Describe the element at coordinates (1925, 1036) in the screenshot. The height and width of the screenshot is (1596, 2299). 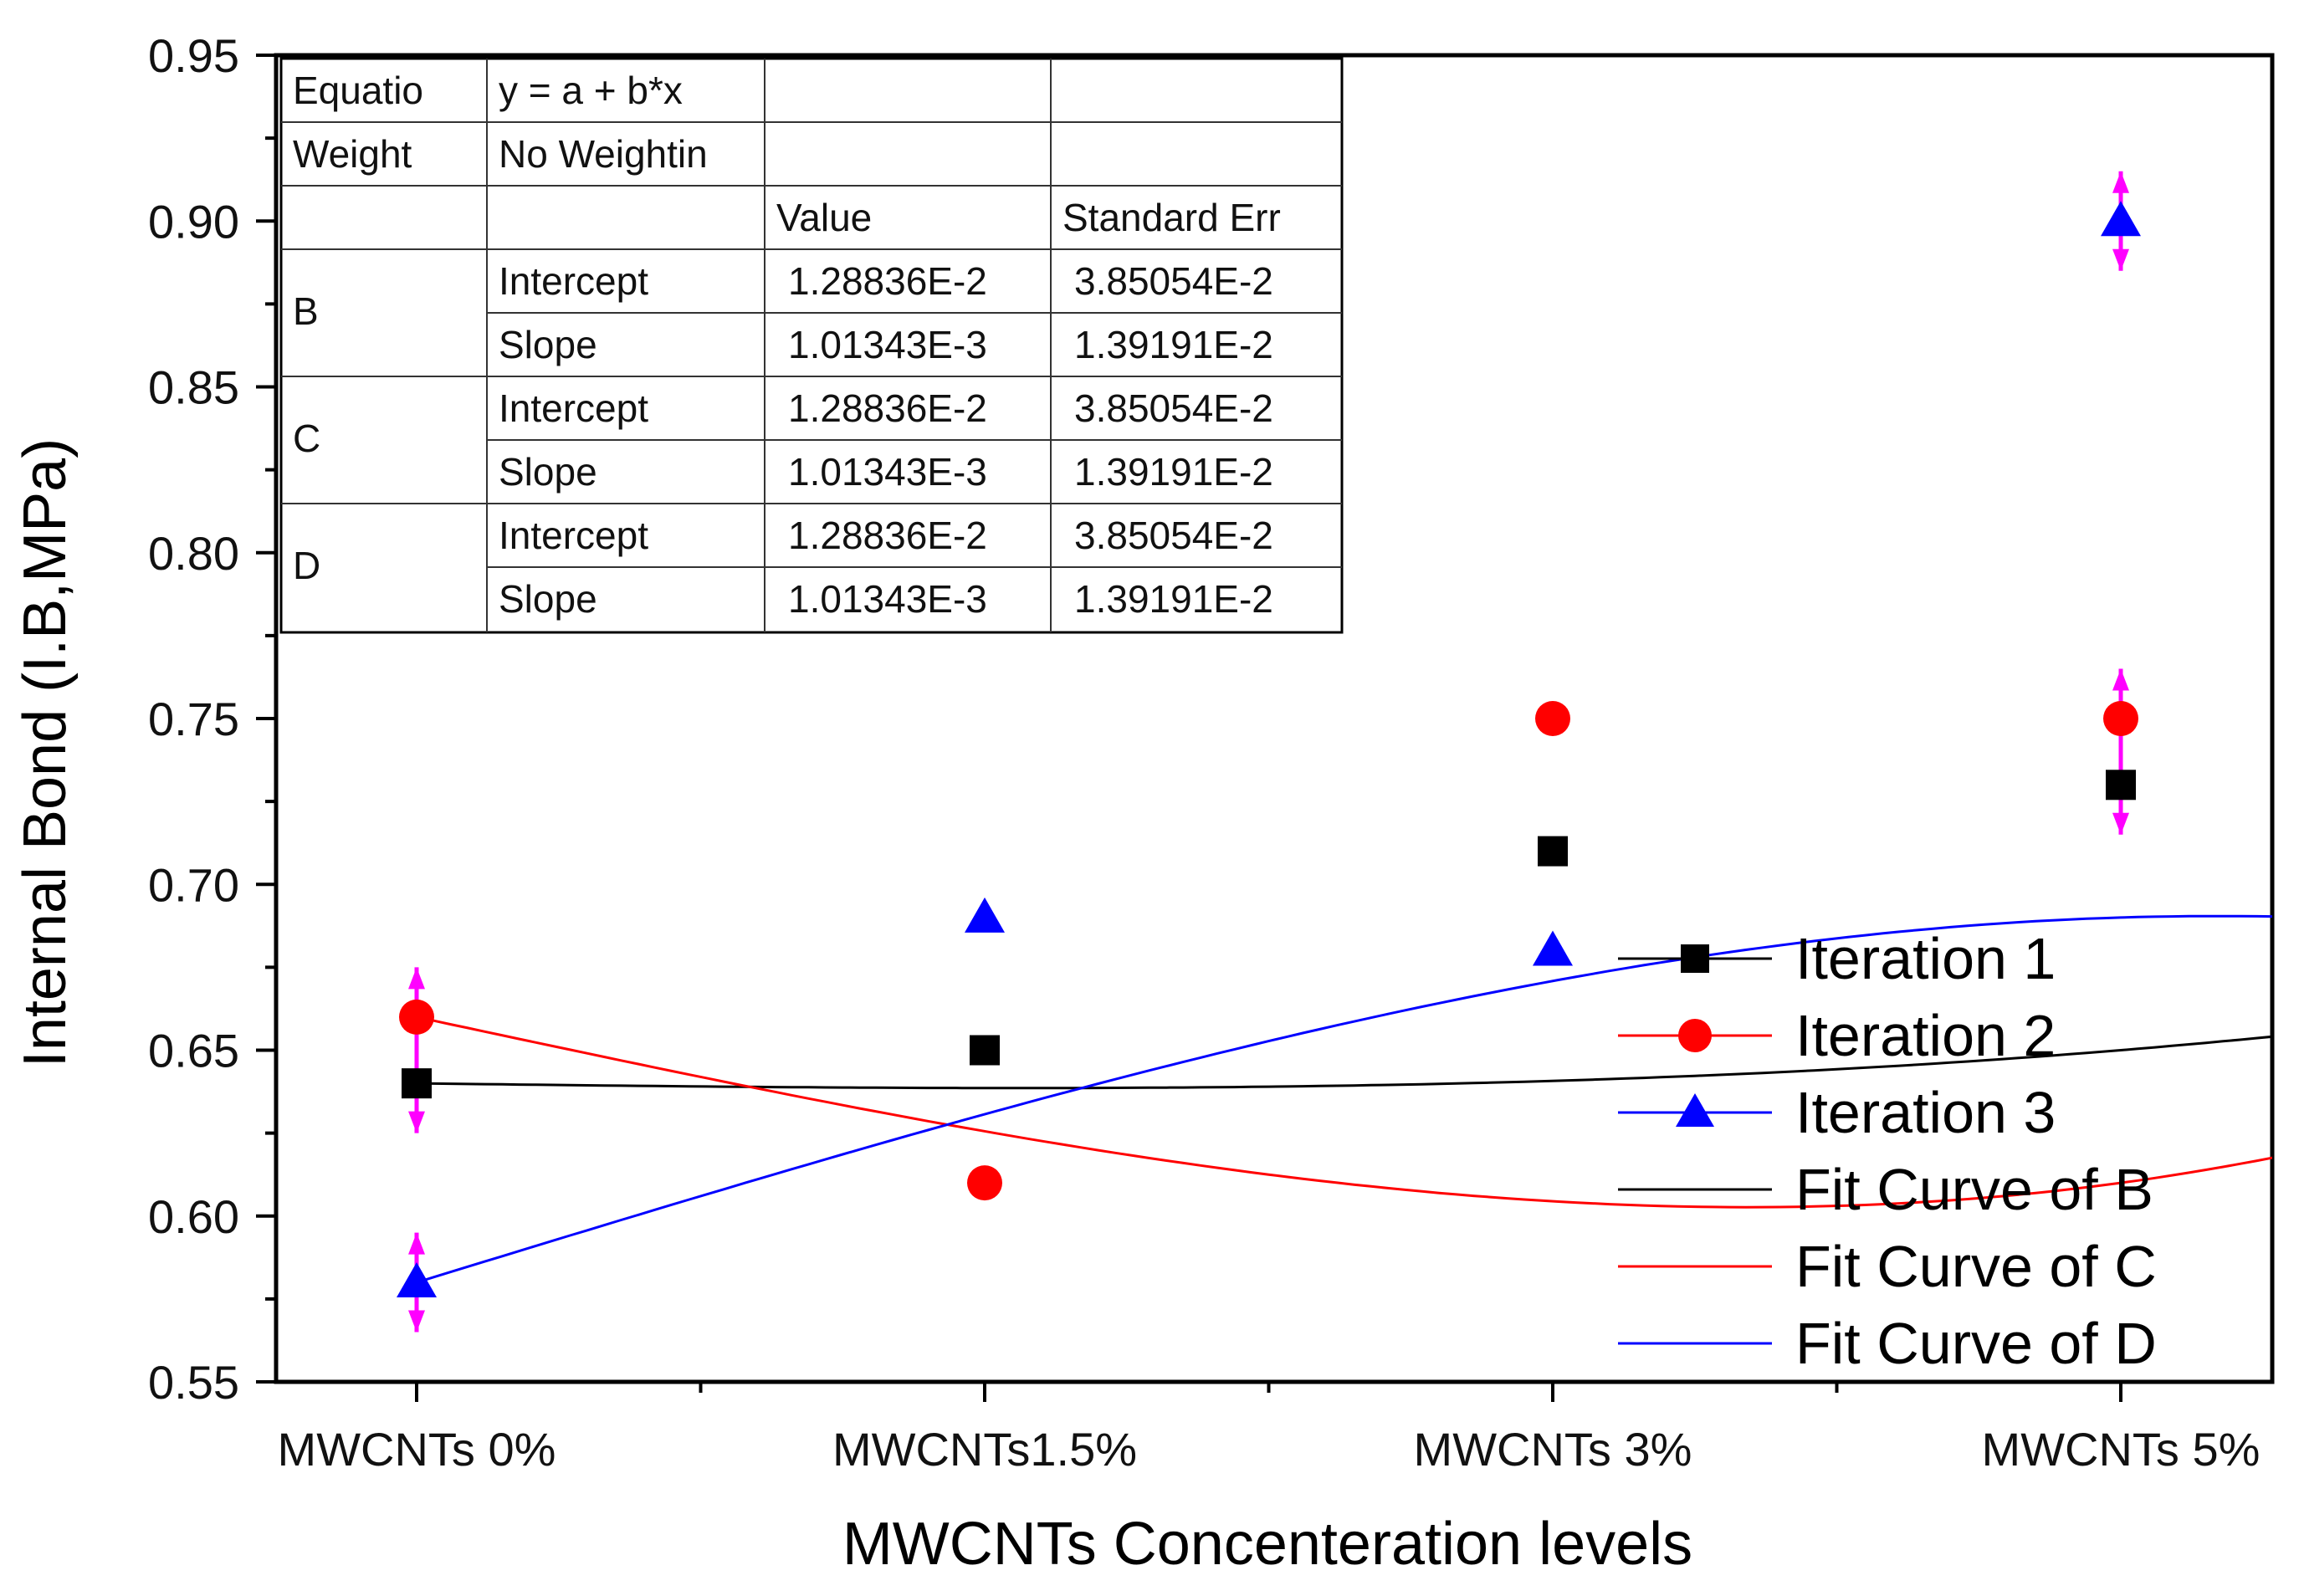
I see `legend-label: Iteration 2` at that location.